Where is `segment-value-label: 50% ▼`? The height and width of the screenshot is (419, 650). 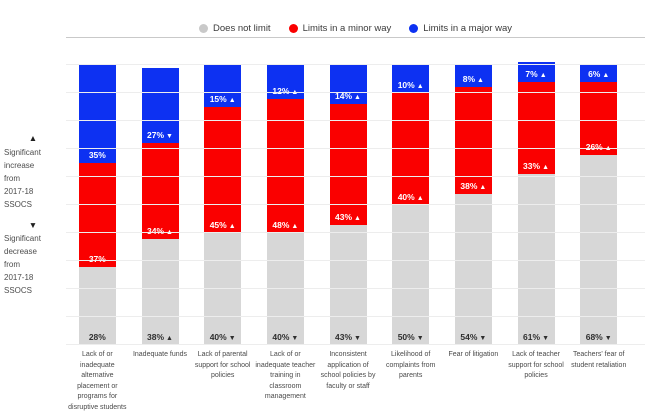 segment-value-label: 50% ▼ is located at coordinates (410, 337).